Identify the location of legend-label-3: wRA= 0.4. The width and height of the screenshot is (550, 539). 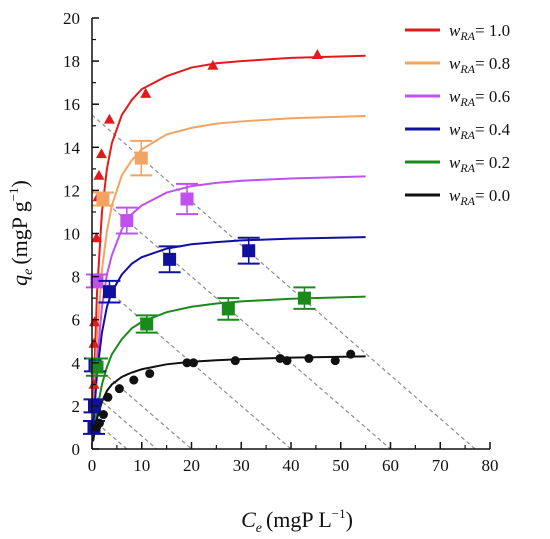
(480, 131).